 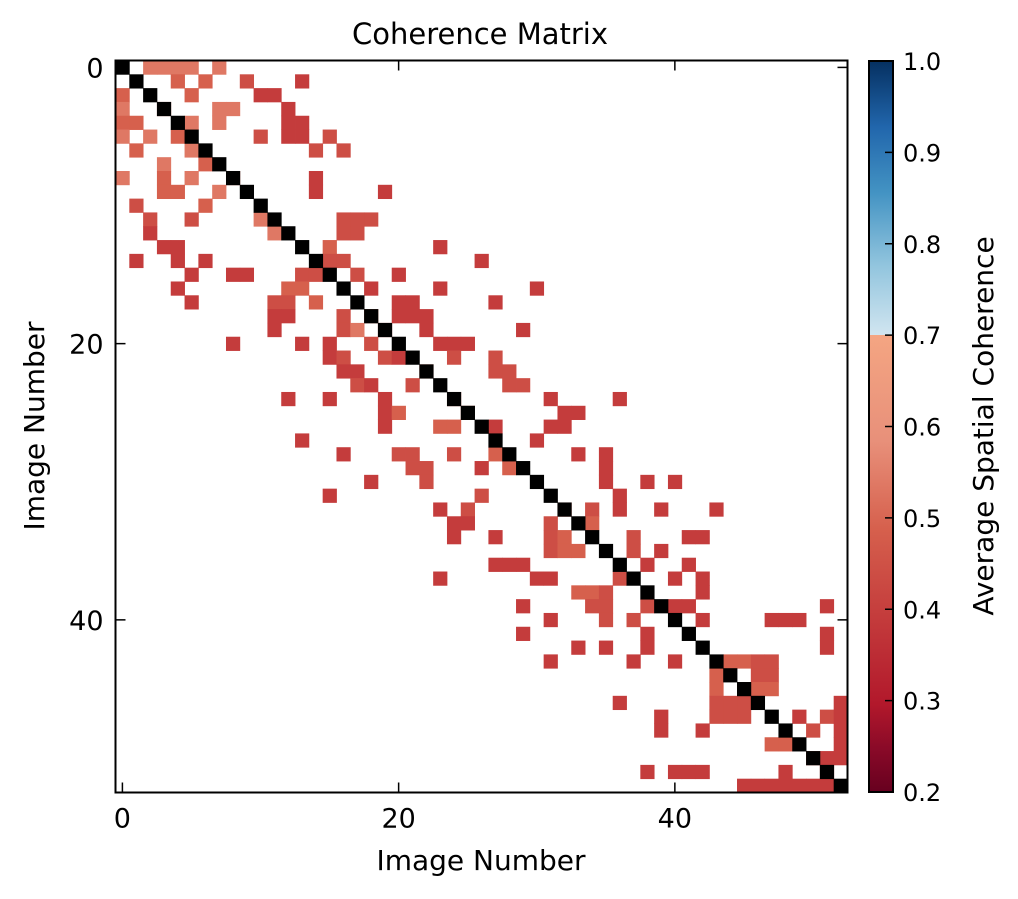 What do you see at coordinates (922, 153) in the screenshot?
I see `colorbar-tick-label: 0.9` at bounding box center [922, 153].